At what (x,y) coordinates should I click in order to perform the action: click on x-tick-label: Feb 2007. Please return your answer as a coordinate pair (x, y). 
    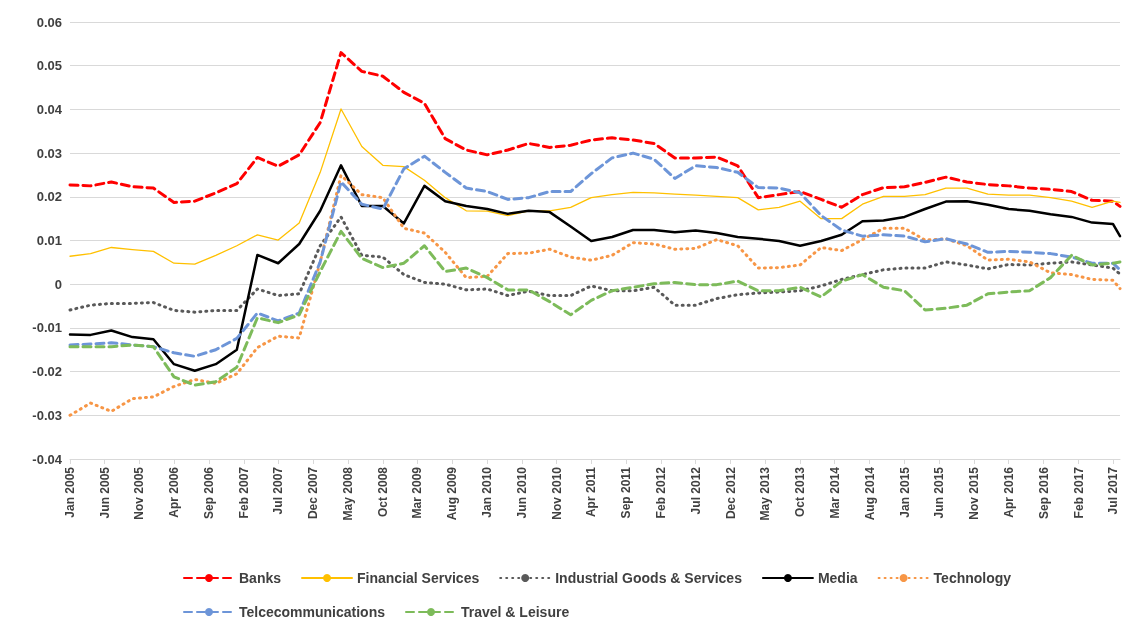
    Looking at the image, I should click on (243, 492).